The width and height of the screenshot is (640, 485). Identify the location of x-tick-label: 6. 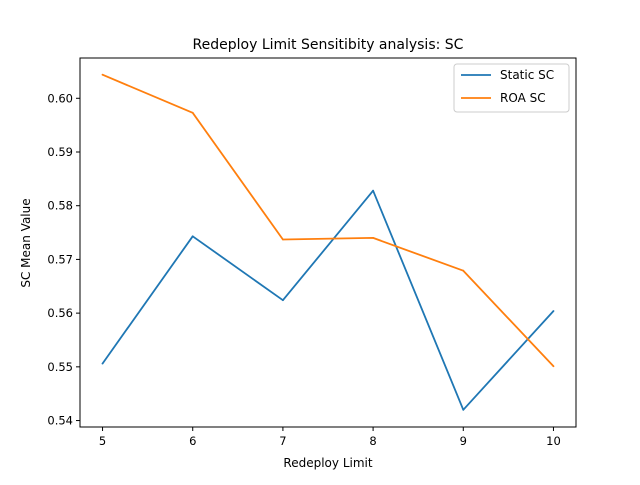
(192, 441).